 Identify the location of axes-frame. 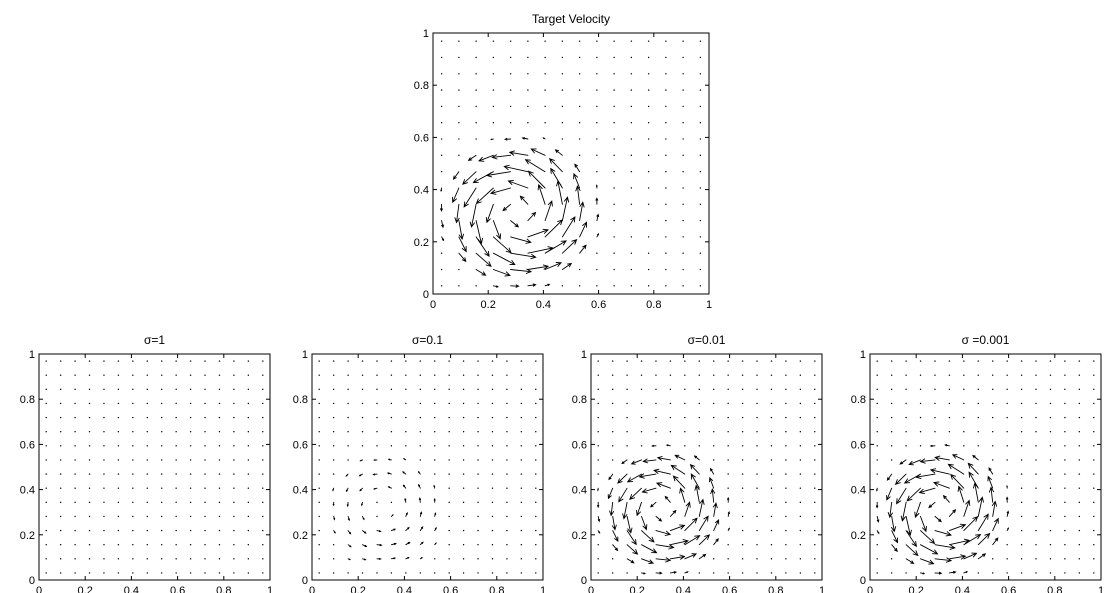
(706, 467).